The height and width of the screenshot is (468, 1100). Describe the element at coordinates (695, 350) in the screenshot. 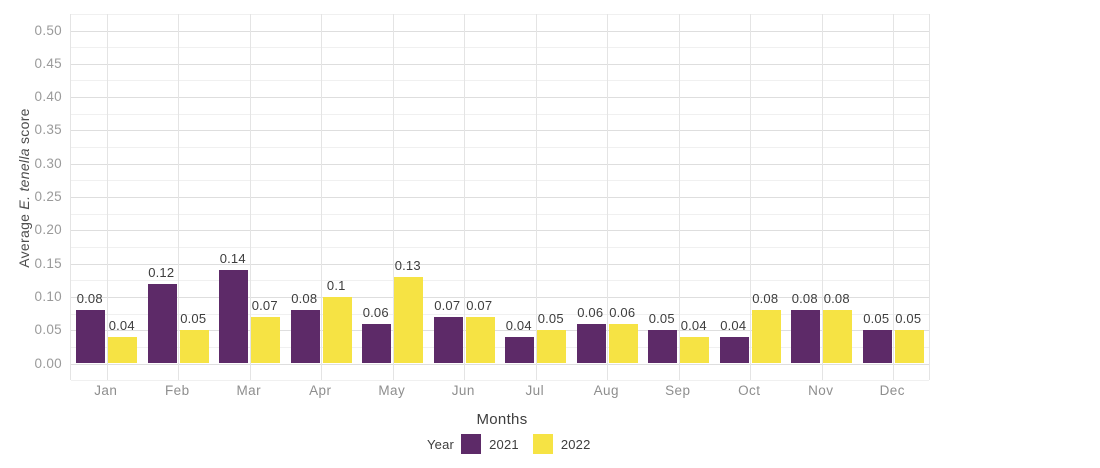

I see `bar-2022-sep` at that location.